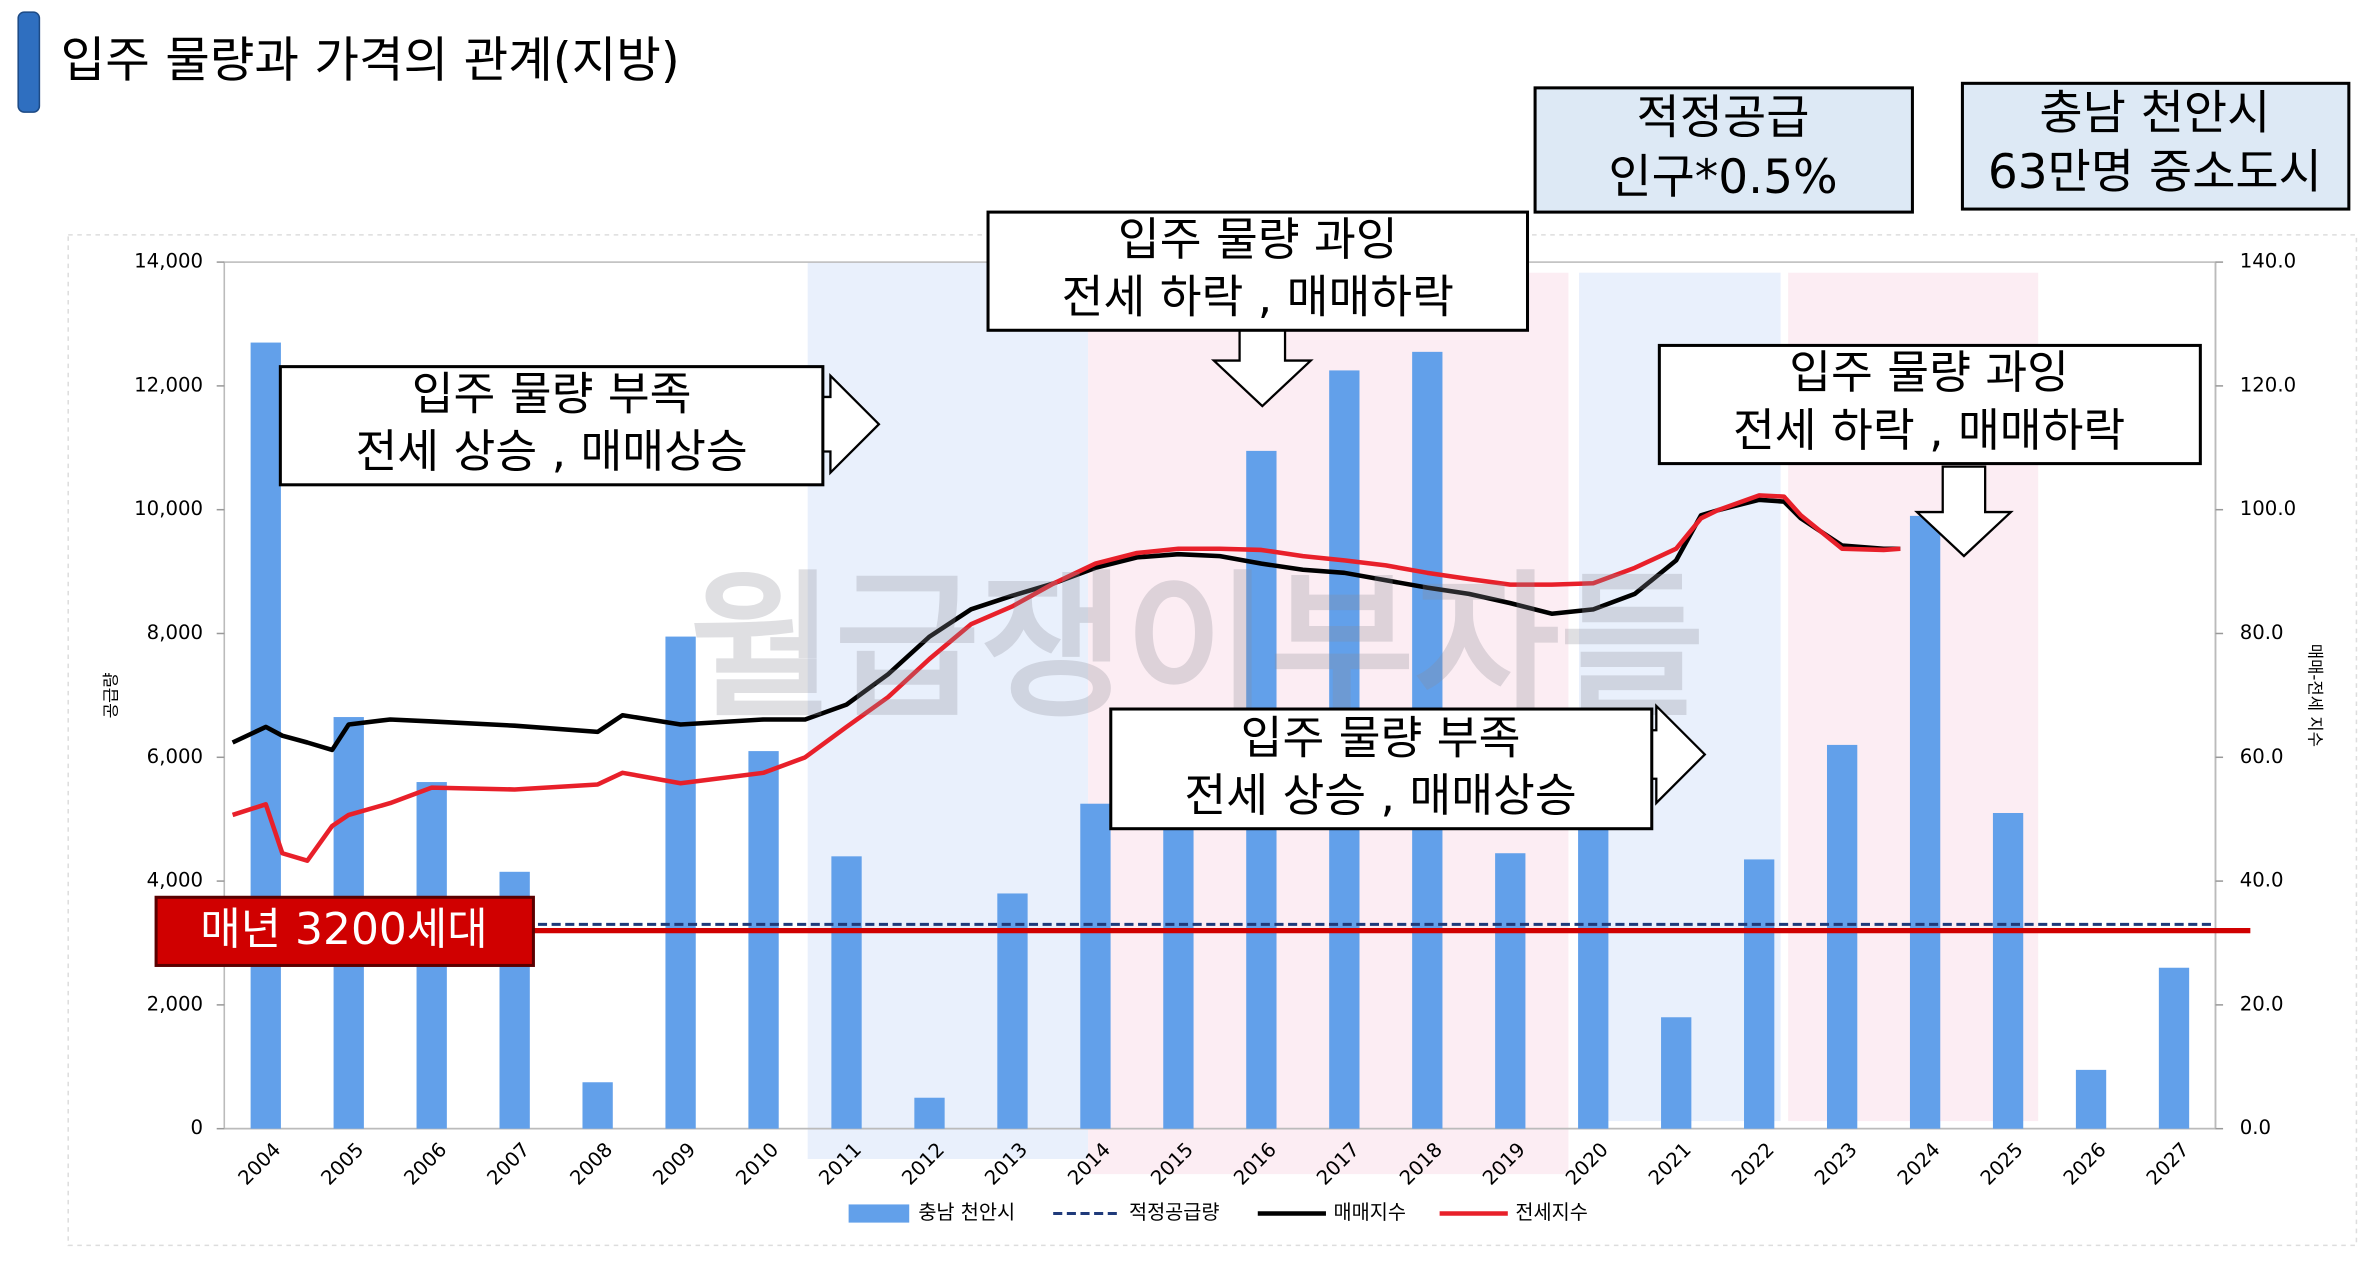 Image resolution: width=2364 pixels, height=1262 pixels. I want to click on y-axis-title: 공급량, so click(111, 695).